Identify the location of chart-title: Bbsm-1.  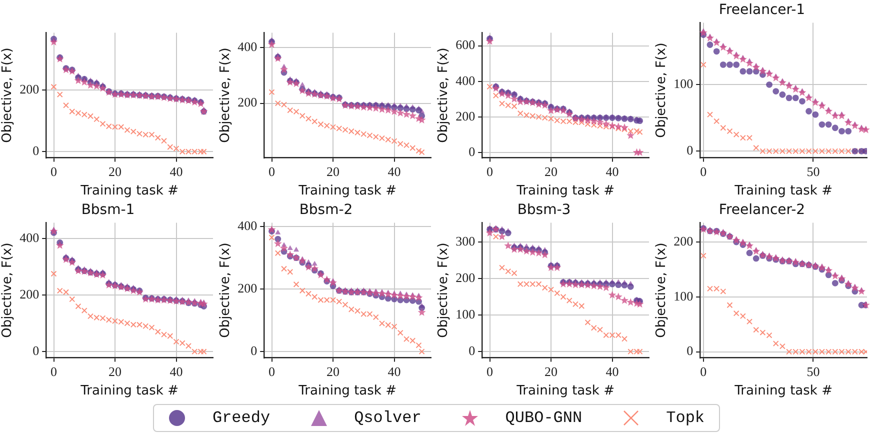
(108, 210).